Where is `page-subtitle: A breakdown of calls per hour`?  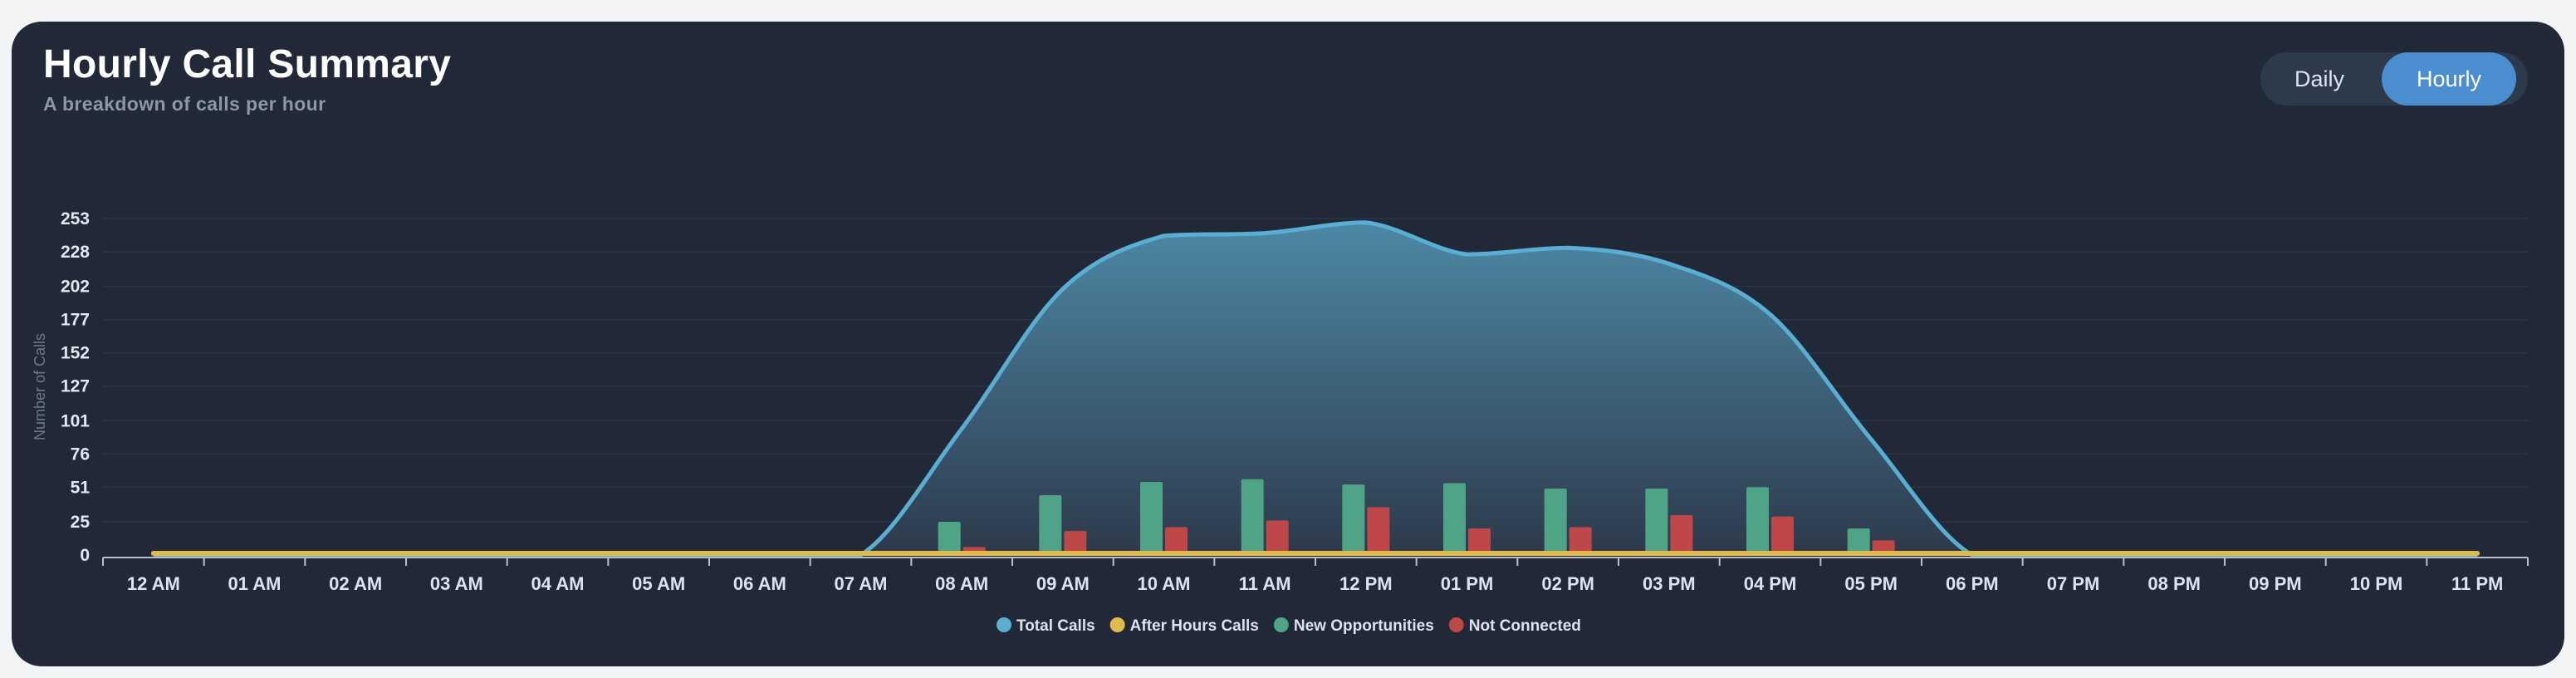 page-subtitle: A breakdown of calls per hour is located at coordinates (184, 104).